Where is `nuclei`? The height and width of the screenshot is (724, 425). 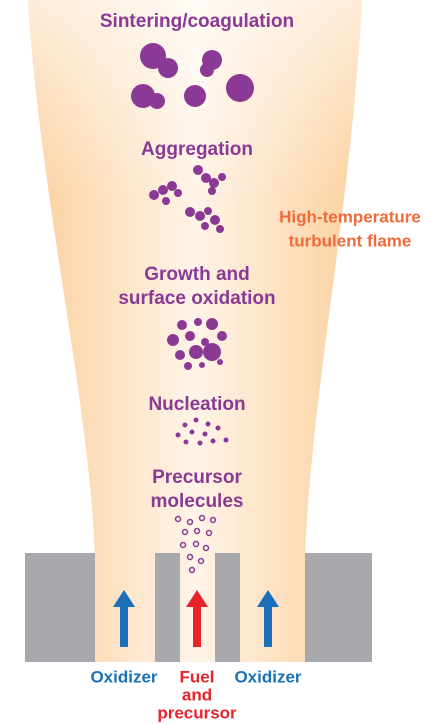
nuclei is located at coordinates (202, 431).